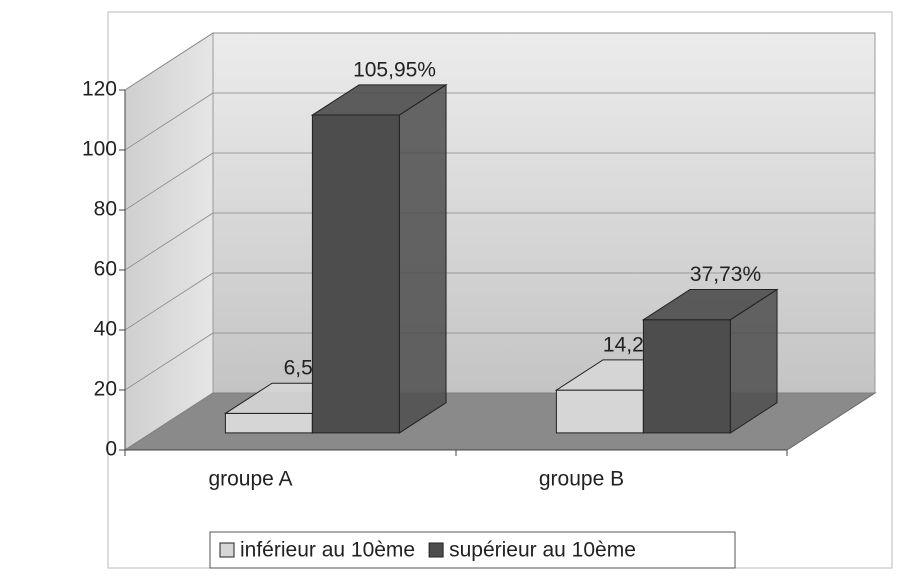  I want to click on y-tick-label: 0, so click(111, 449).